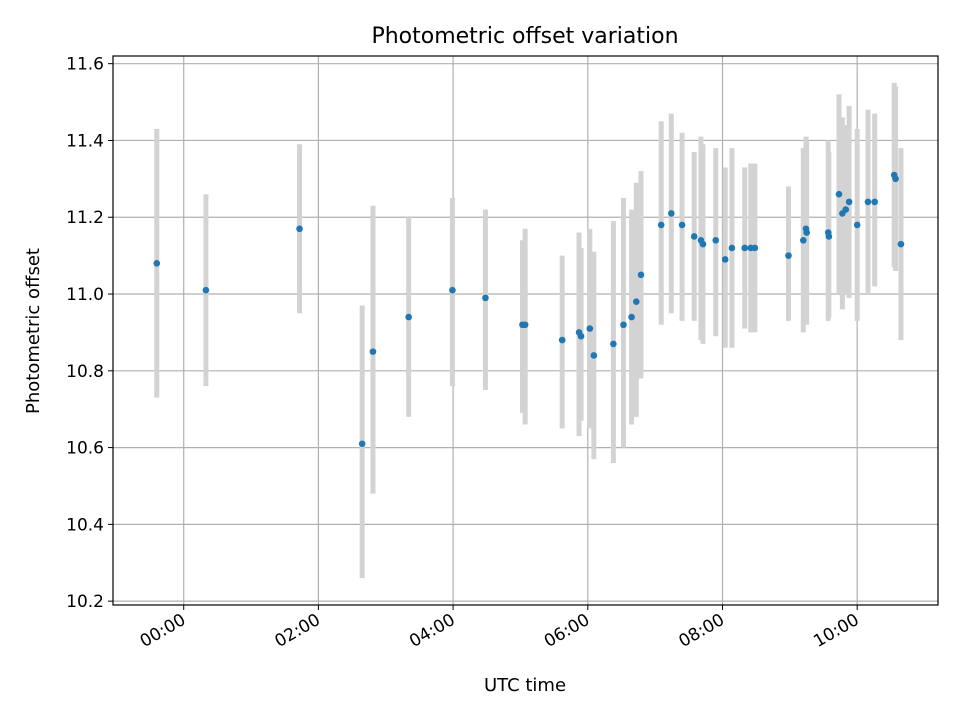  I want to click on y-tick-label: 10.4, so click(85, 525).